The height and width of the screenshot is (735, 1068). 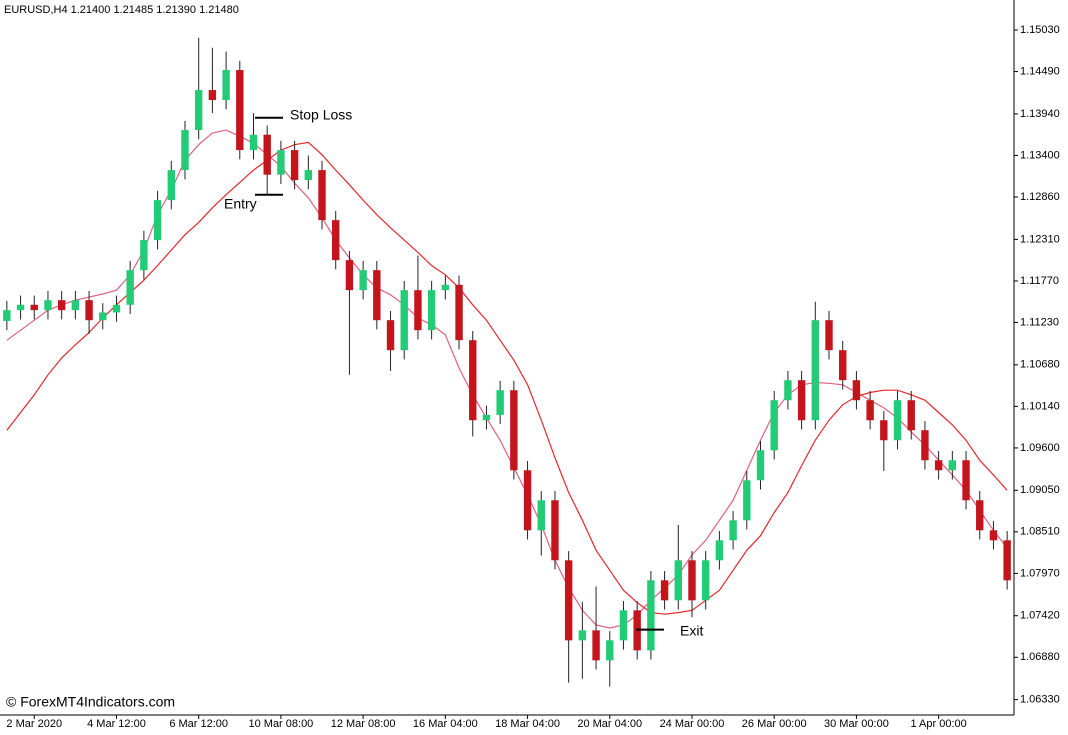 I want to click on footer: © ForexMT4Indicators.com, so click(x=90, y=702).